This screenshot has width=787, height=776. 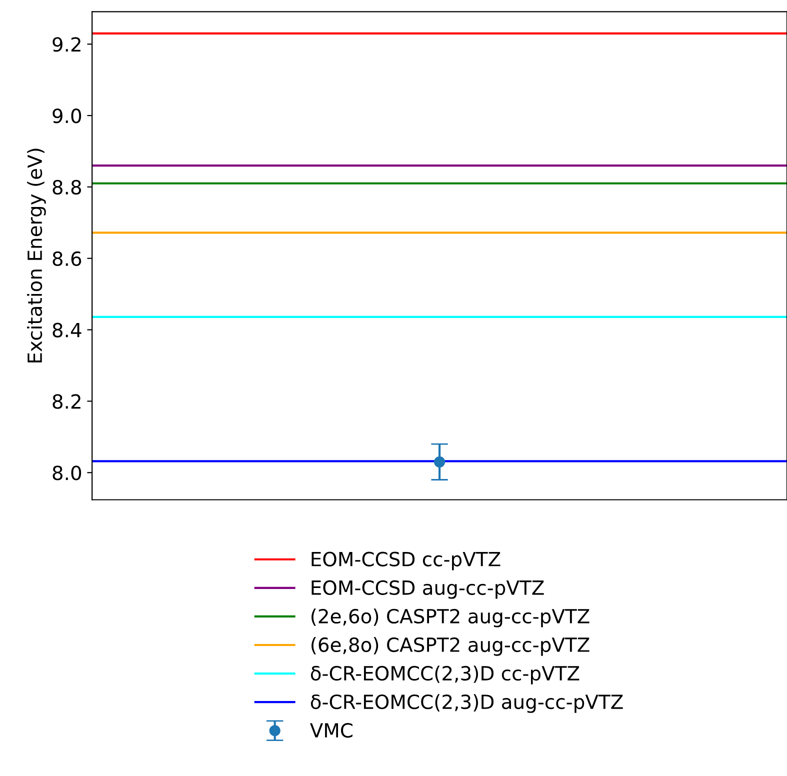 What do you see at coordinates (67, 473) in the screenshot?
I see `y-tick-label: 8.0` at bounding box center [67, 473].